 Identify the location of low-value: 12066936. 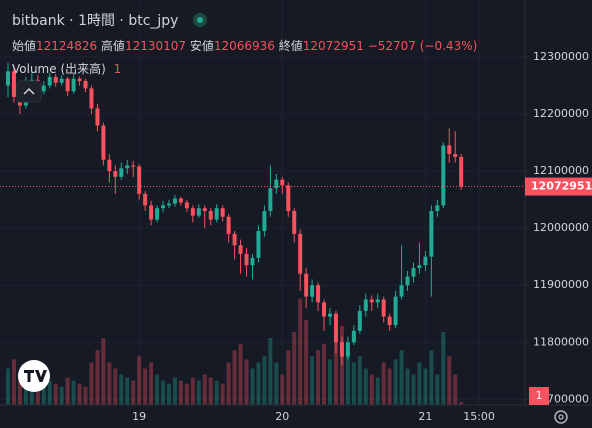
(244, 46).